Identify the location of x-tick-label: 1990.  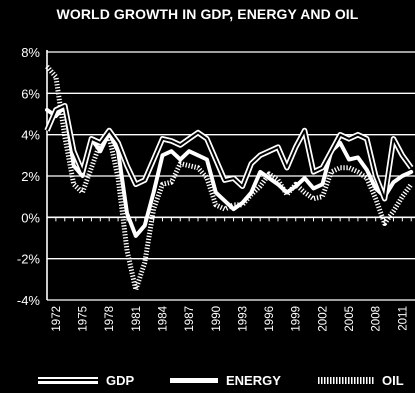
(217, 319).